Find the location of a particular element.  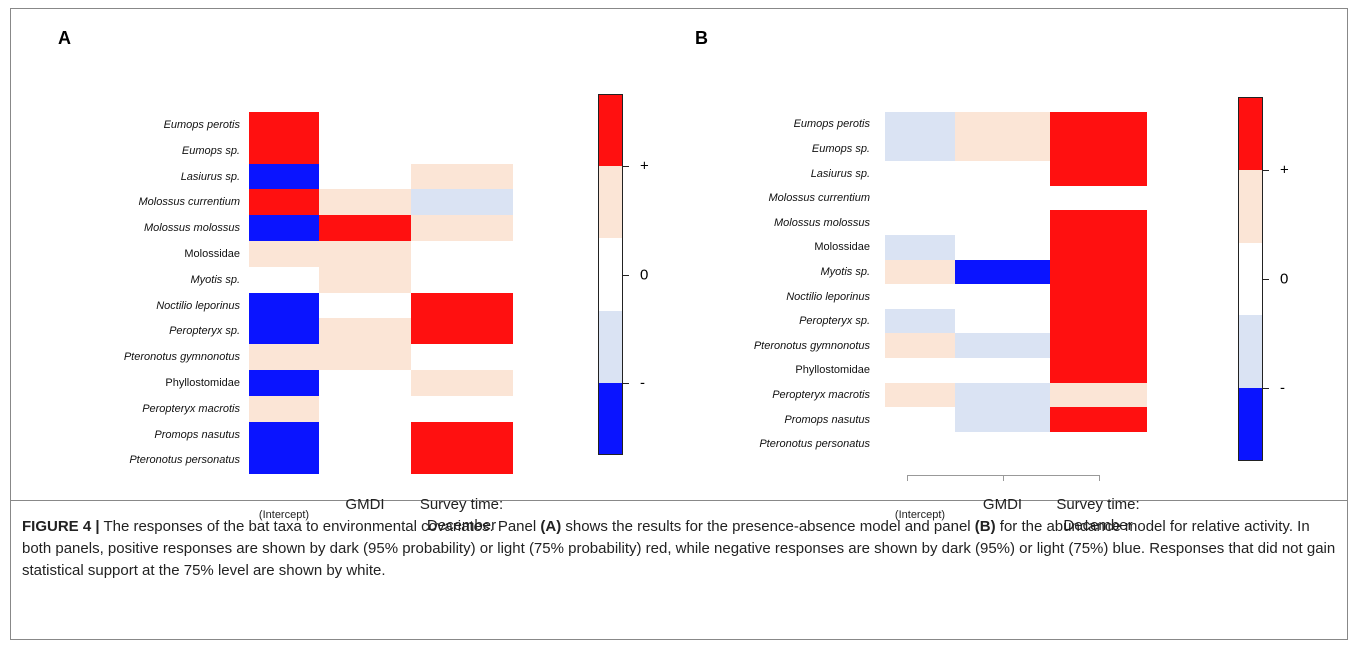

caption-divider is located at coordinates (679, 500).